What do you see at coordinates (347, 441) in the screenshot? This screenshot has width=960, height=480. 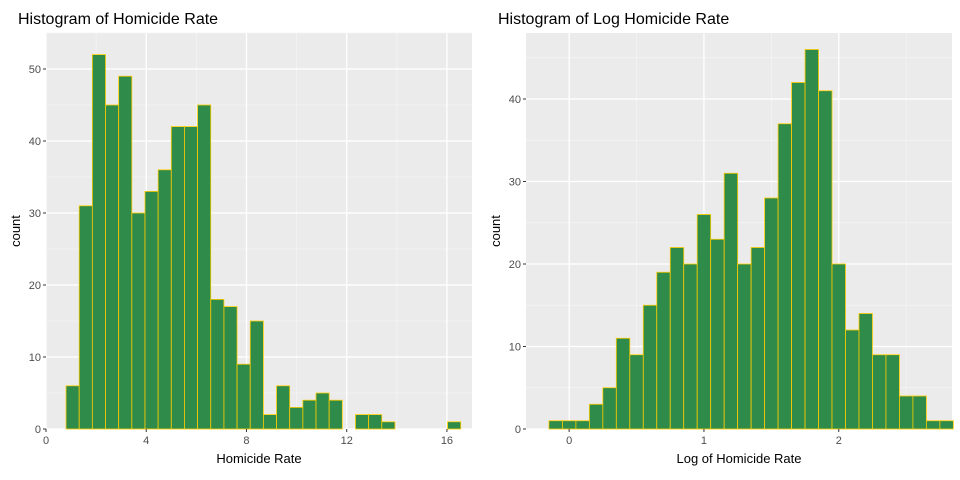 I see `x-tick-label: 12` at bounding box center [347, 441].